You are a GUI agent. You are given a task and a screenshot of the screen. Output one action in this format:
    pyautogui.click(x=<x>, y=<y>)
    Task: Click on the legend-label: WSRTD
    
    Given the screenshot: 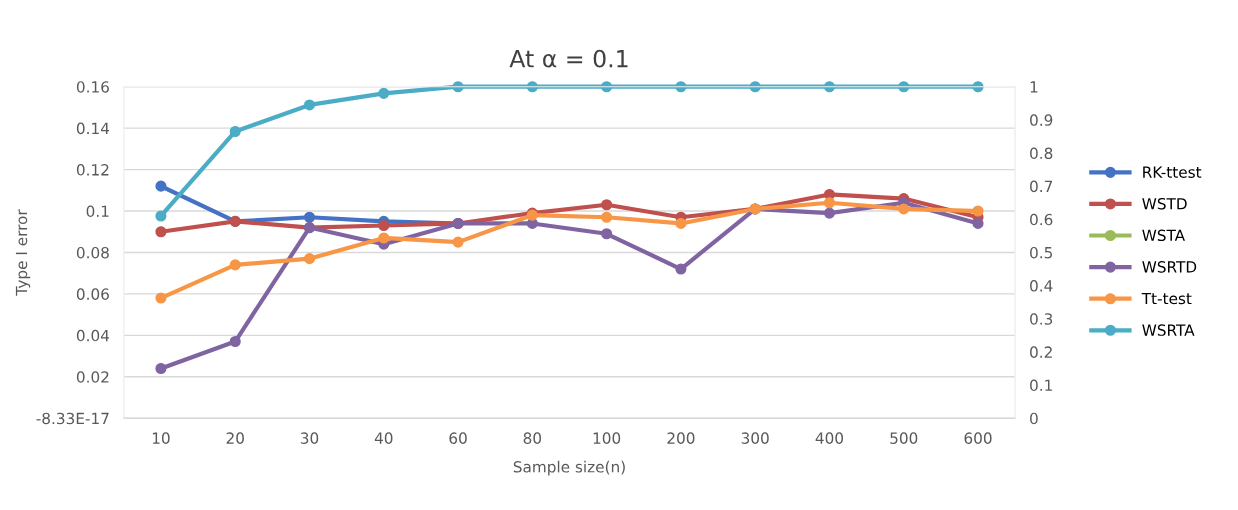 What is the action you would take?
    pyautogui.click(x=1169, y=267)
    